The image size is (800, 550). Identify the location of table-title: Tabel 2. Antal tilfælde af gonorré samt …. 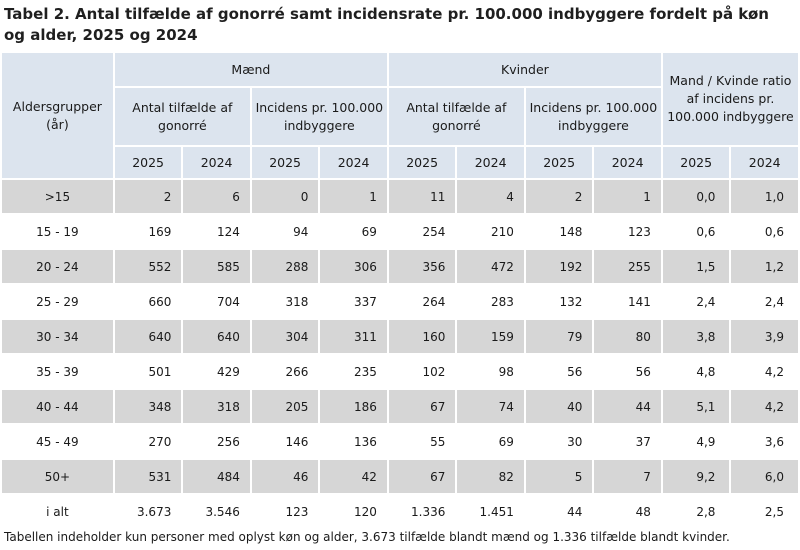
(386, 24).